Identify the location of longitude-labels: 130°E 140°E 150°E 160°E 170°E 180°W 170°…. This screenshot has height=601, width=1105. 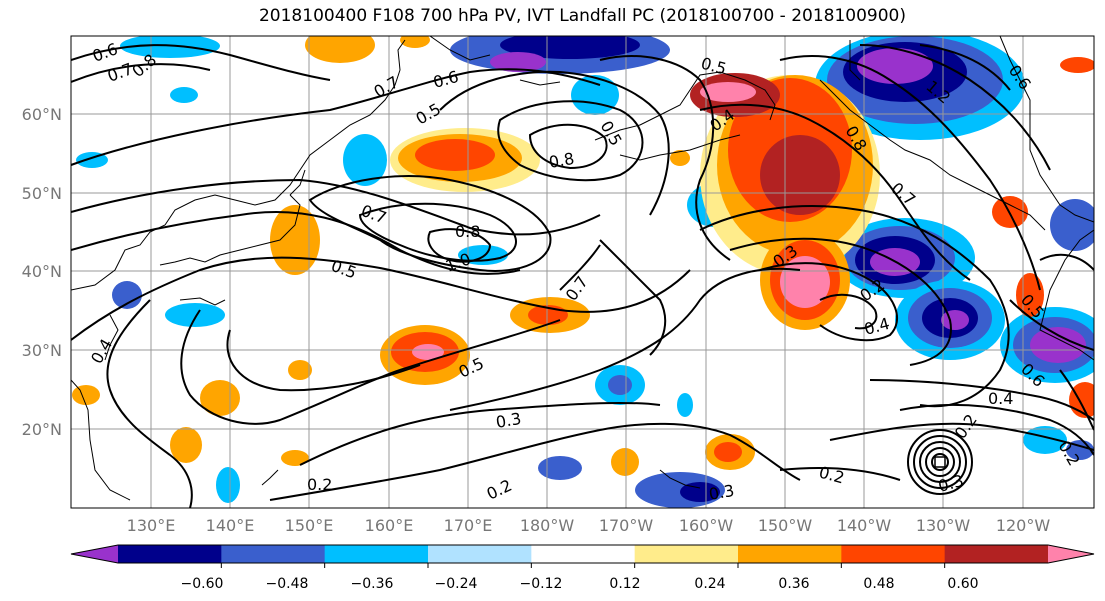
(589, 525).